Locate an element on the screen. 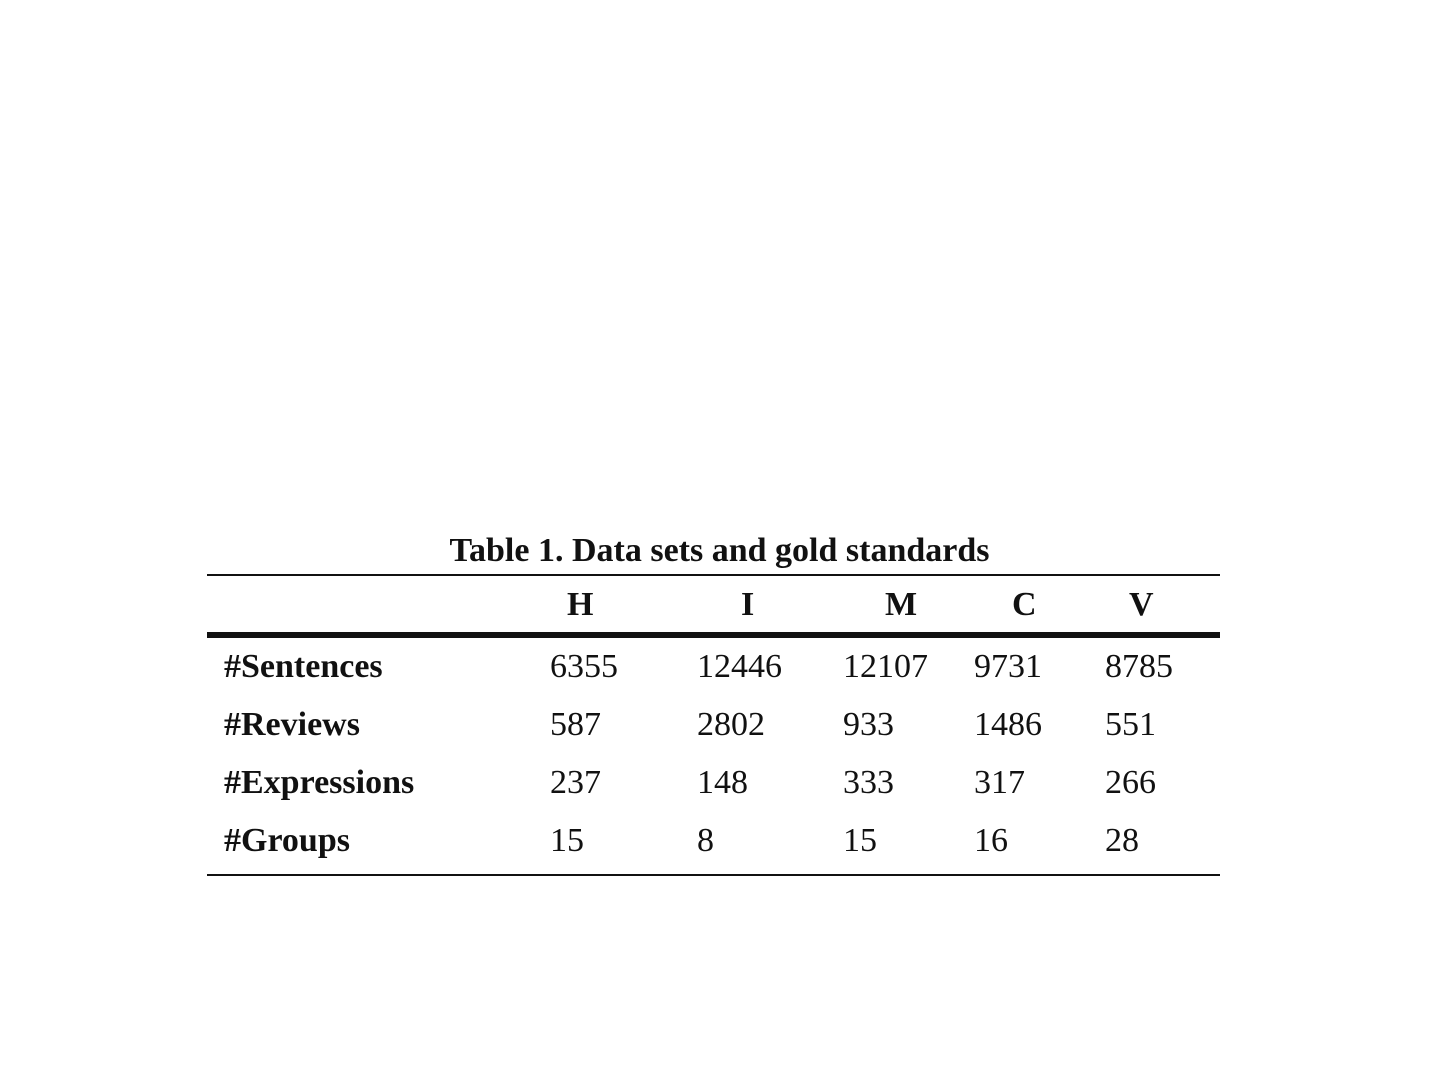 The height and width of the screenshot is (1080, 1440). column-header-c: C is located at coordinates (1024, 604).